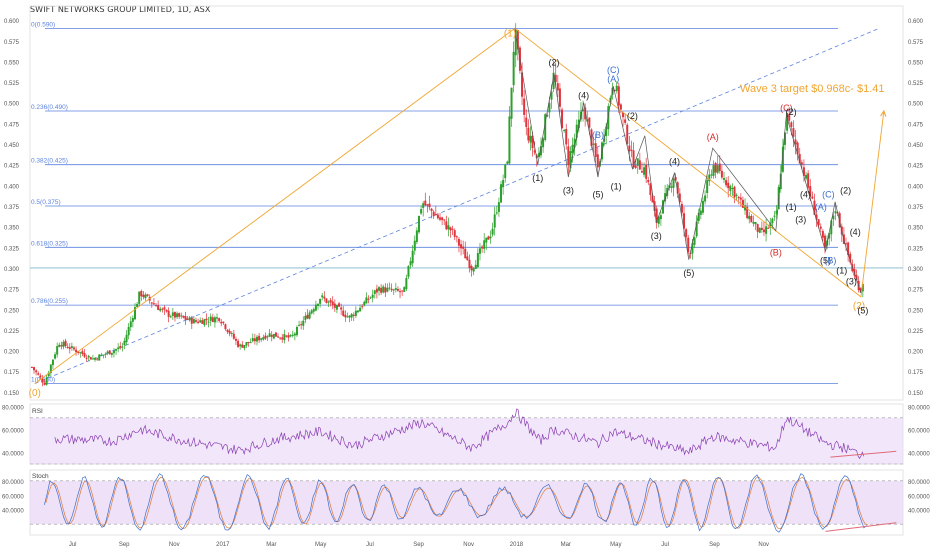  Describe the element at coordinates (12, 105) in the screenshot. I see `price-tick-left: 0.500` at that location.